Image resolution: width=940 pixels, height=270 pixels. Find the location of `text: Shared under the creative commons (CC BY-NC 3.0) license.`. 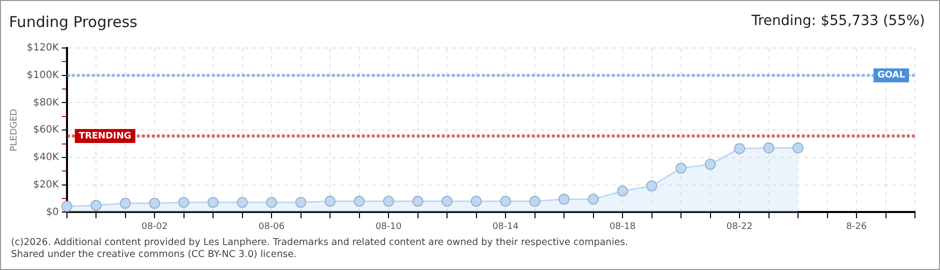

text: Shared under the creative commons (CC BY-NC 3.0) license. is located at coordinates (154, 255).